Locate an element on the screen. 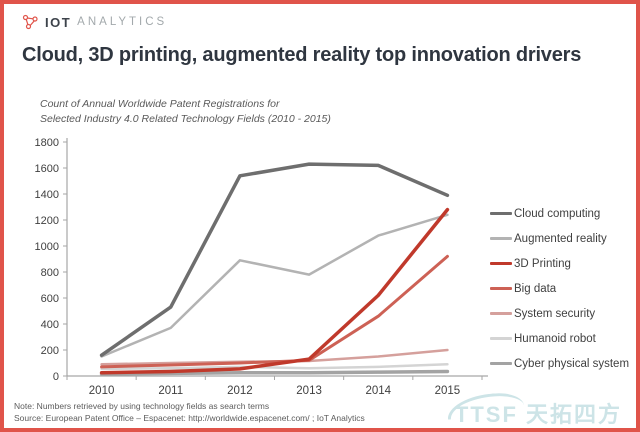 This screenshot has height=432, width=640. y-tick-label: 1000 is located at coordinates (47, 247).